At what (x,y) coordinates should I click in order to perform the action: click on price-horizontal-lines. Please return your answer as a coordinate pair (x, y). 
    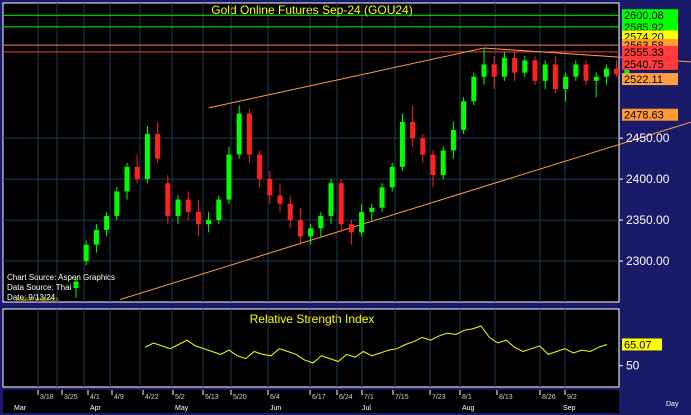
    Looking at the image, I should click on (311, 33).